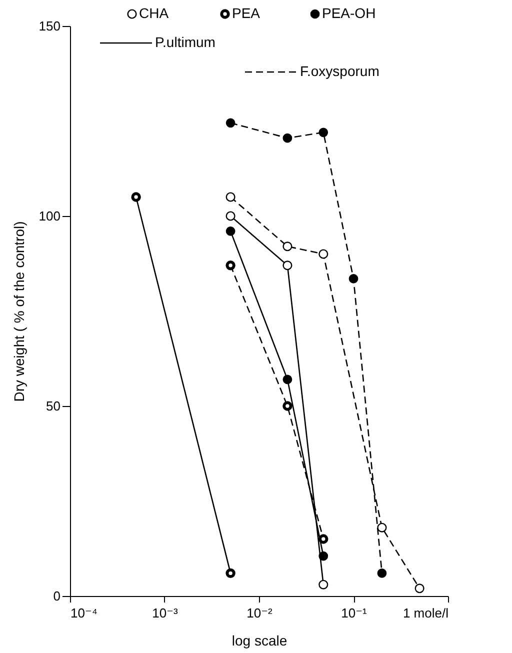 This screenshot has height=653, width=512. What do you see at coordinates (56, 596) in the screenshot?
I see `y-tick-label: 0` at bounding box center [56, 596].